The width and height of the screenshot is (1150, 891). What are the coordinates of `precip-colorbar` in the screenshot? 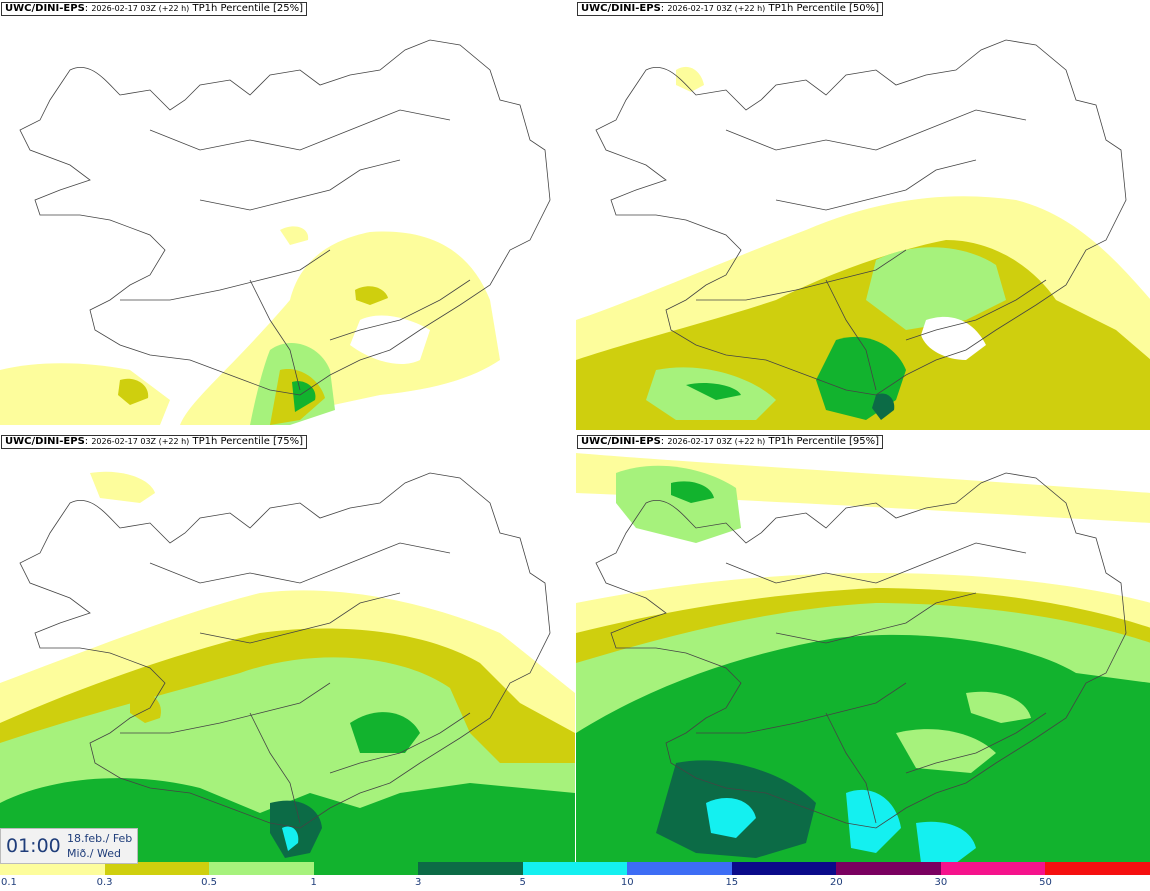 It's located at (575, 868).